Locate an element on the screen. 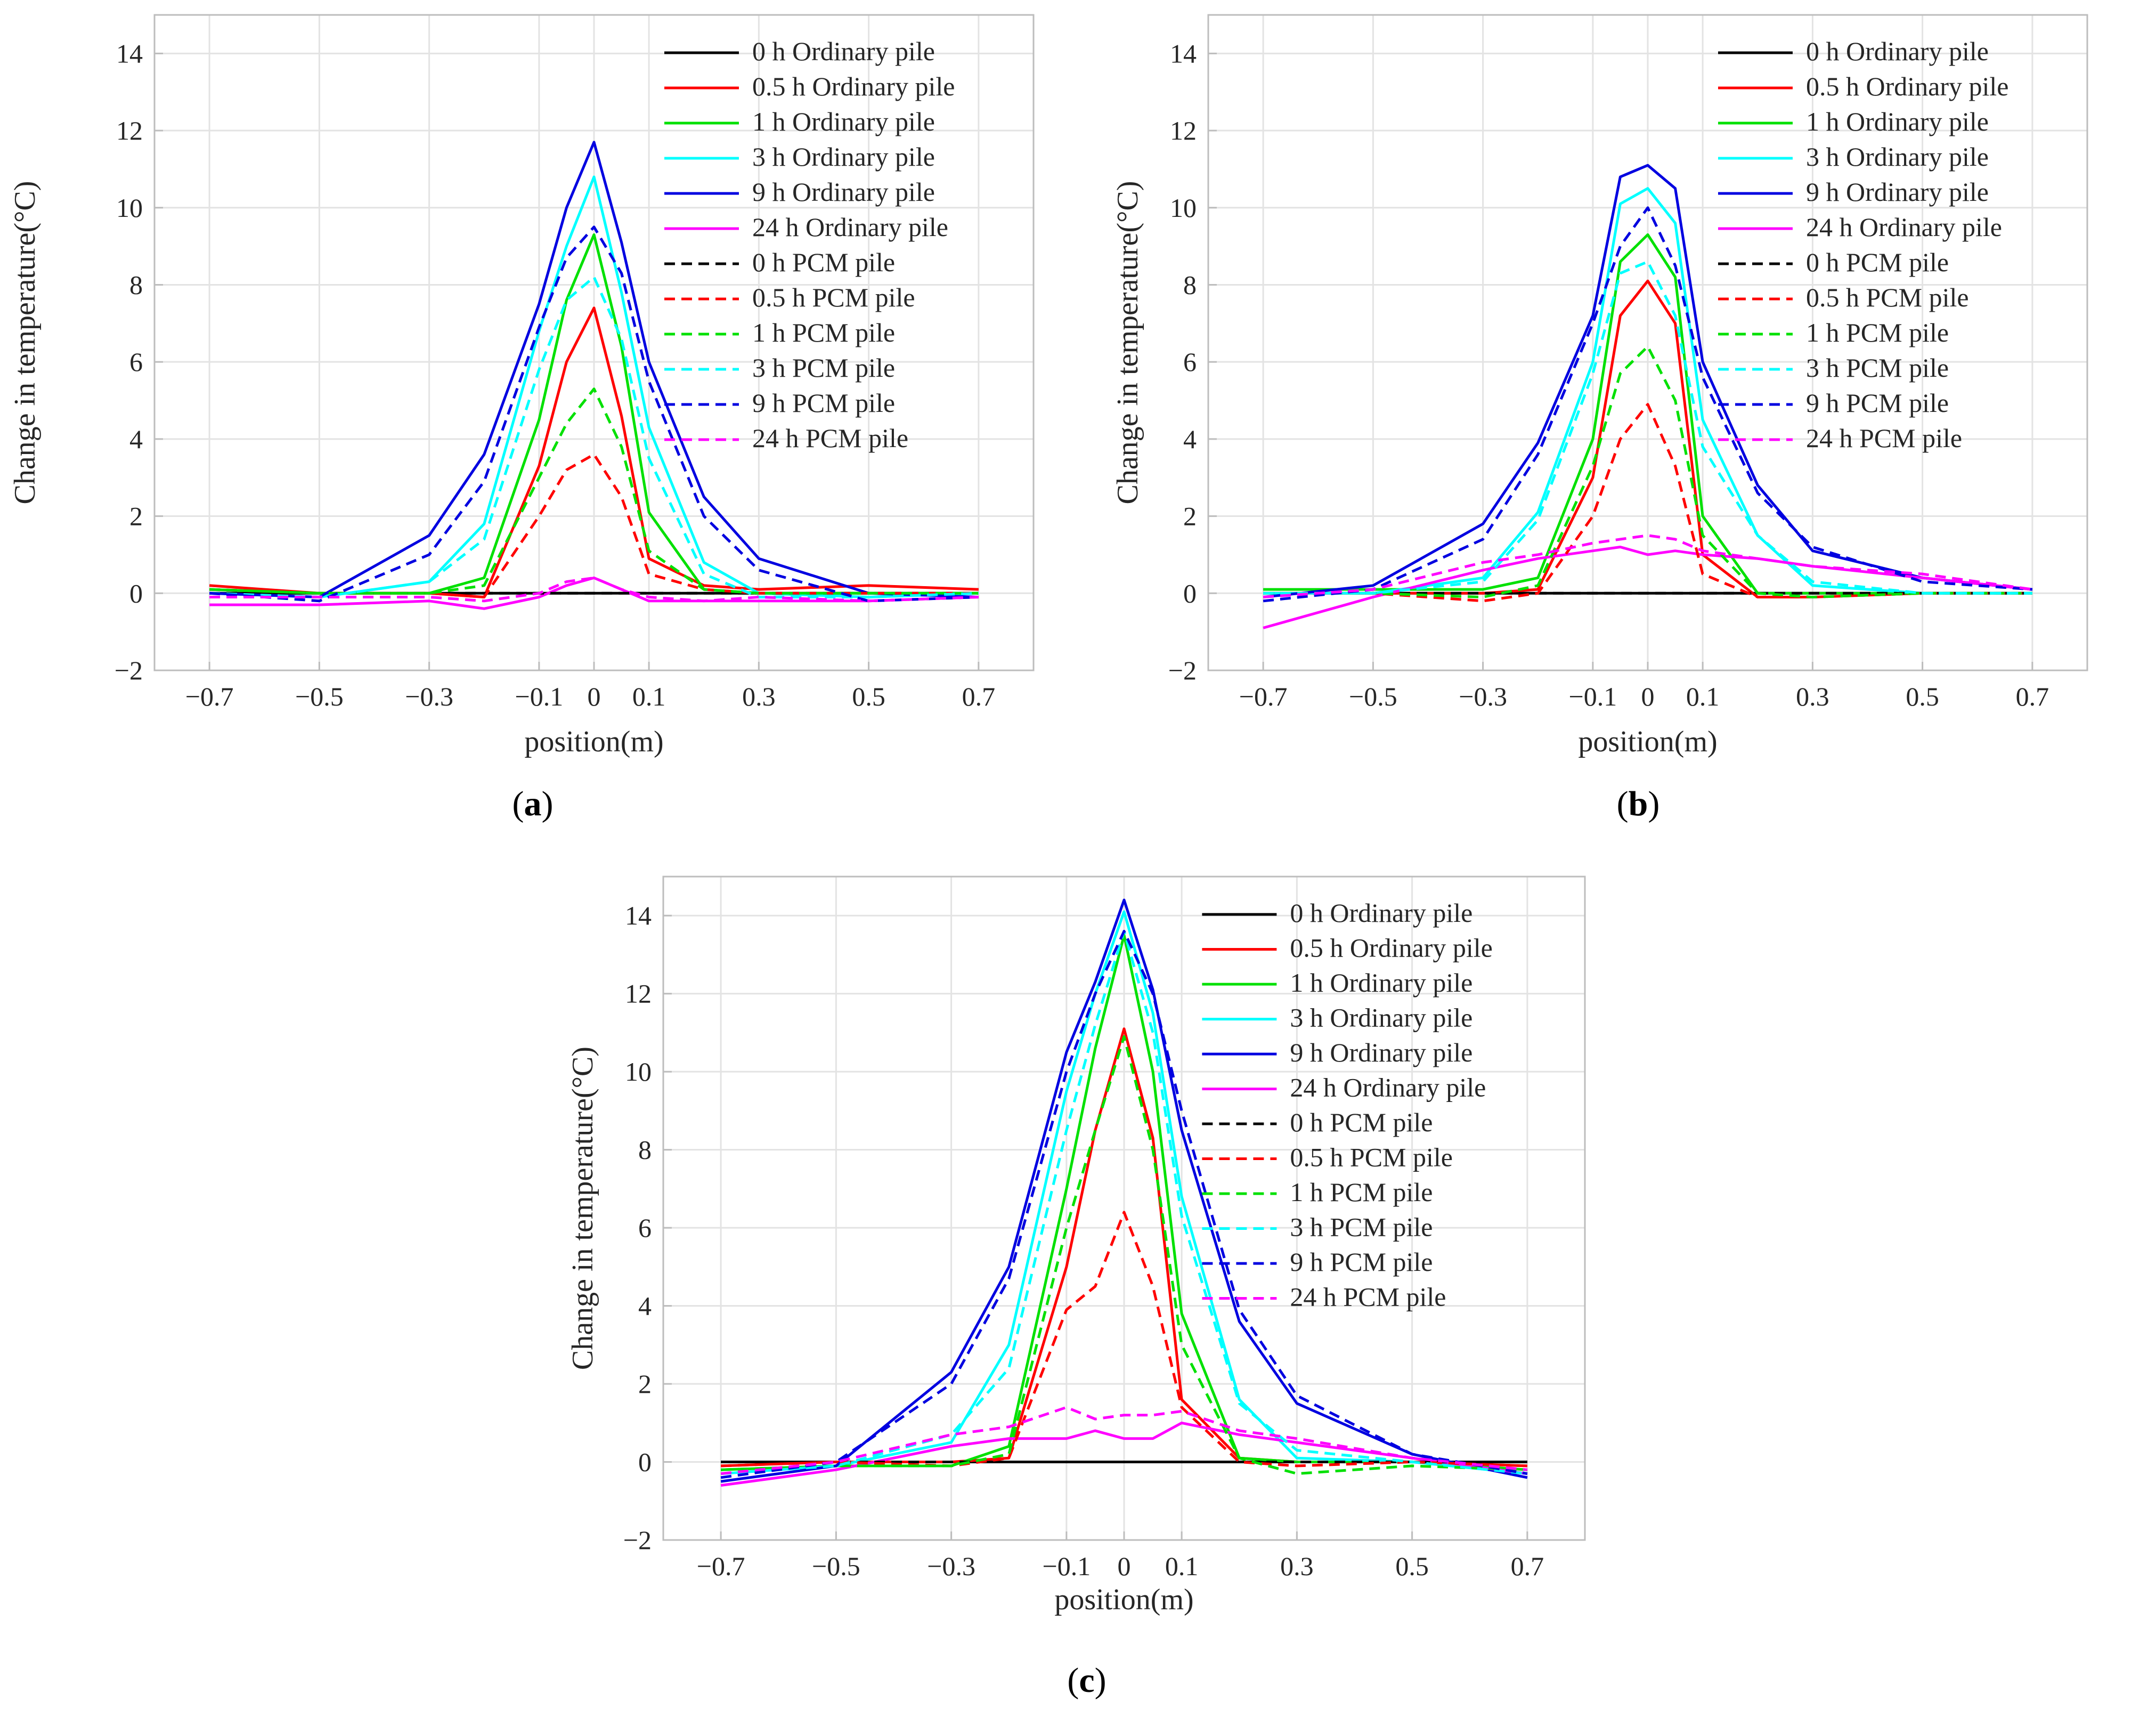 The height and width of the screenshot is (1710, 2156). caption-c: (c) is located at coordinates (1086, 1680).